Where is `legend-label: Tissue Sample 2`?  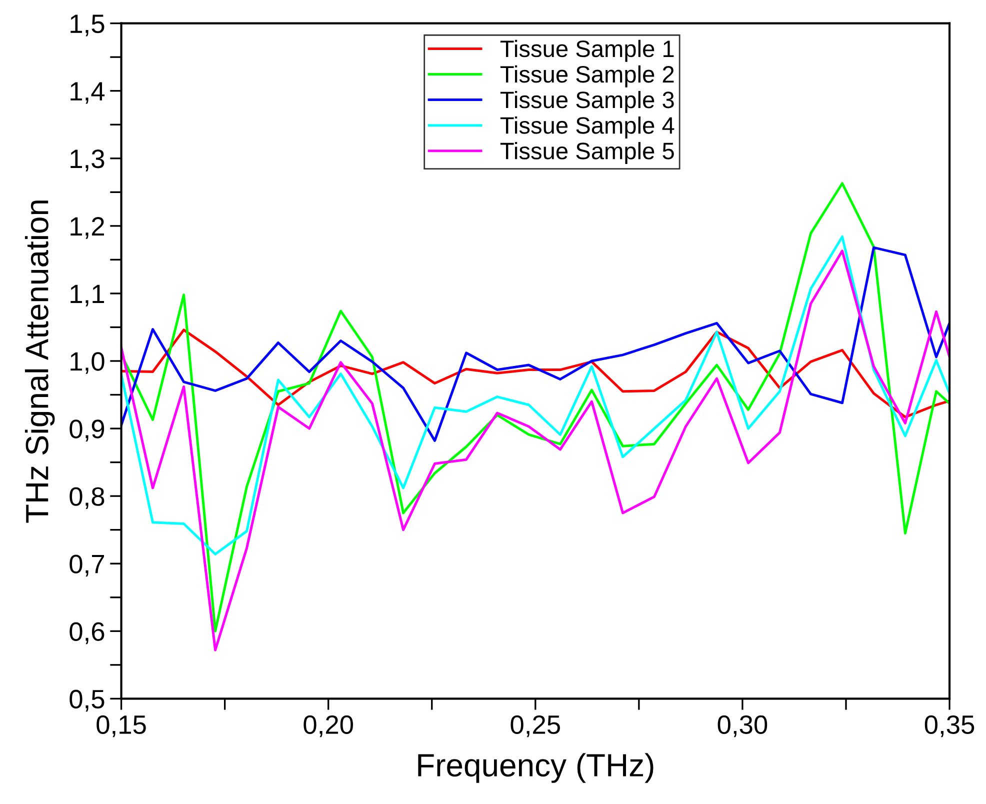 legend-label: Tissue Sample 2 is located at coordinates (587, 76).